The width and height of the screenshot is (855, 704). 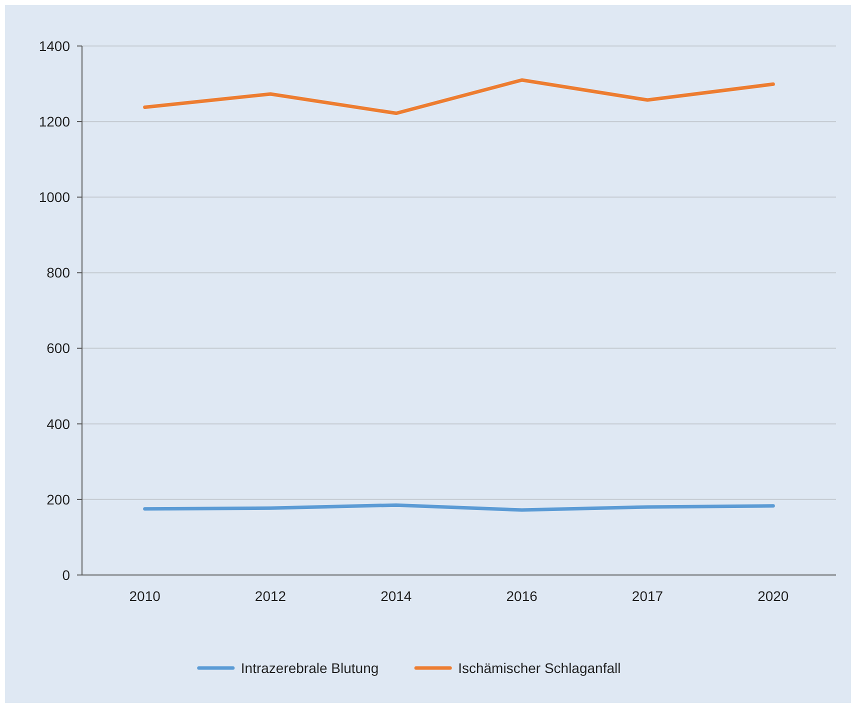 What do you see at coordinates (270, 596) in the screenshot?
I see `x-tick-label: 2012` at bounding box center [270, 596].